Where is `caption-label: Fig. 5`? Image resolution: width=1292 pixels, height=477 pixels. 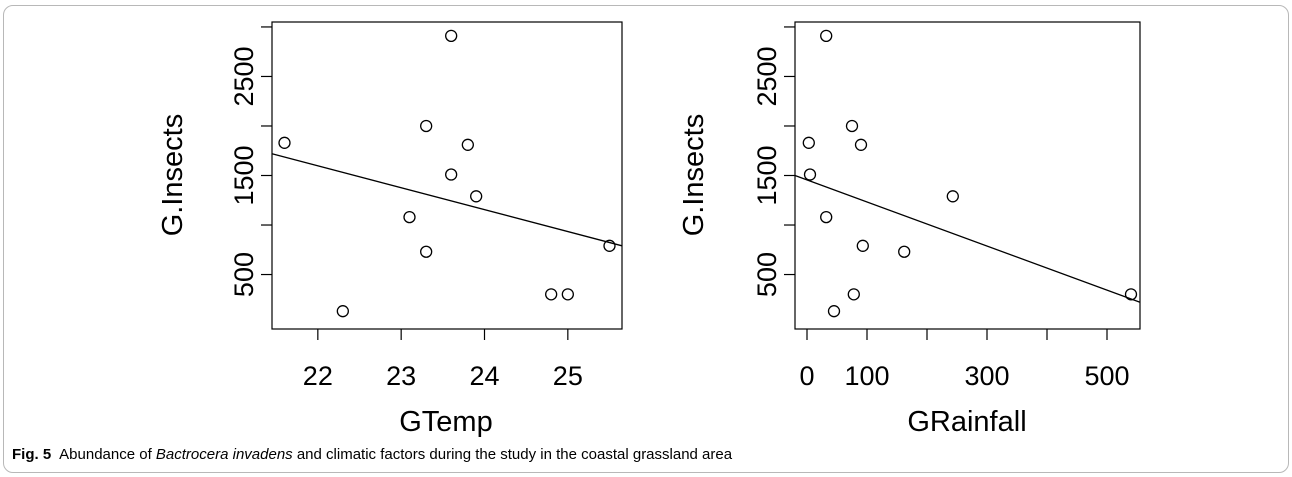
caption-label: Fig. 5 is located at coordinates (32, 454).